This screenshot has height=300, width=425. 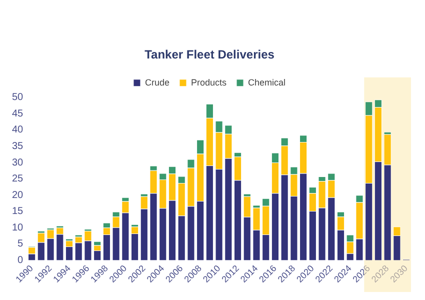 I want to click on y-tick-label: 15, so click(x=18, y=212).